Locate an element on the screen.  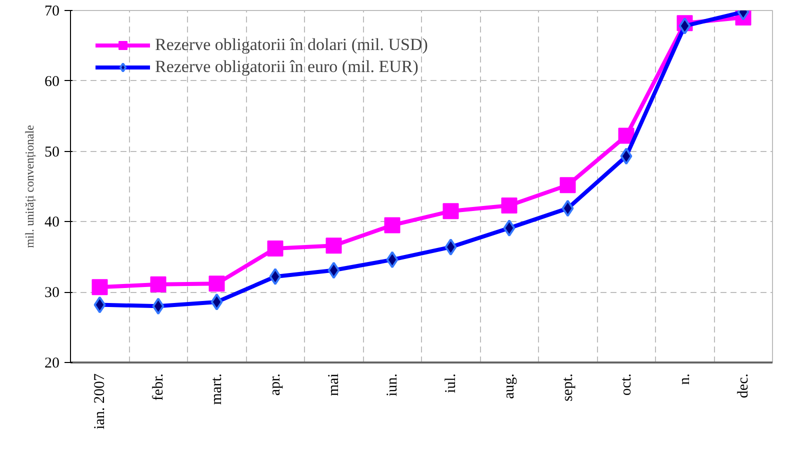
x-tick-label: ian. 2007 is located at coordinates (100, 401).